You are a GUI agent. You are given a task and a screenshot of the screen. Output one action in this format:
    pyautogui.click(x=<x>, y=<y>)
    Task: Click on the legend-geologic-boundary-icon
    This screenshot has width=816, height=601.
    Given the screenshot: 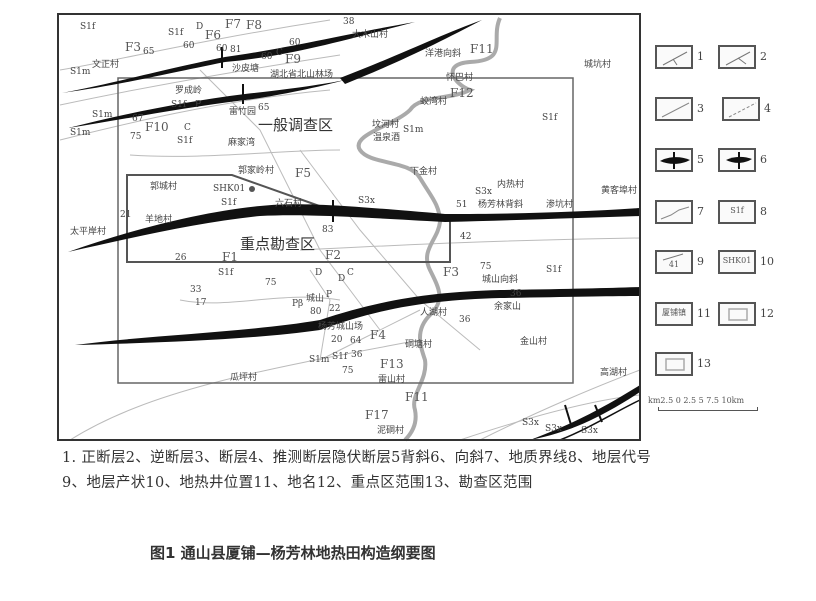 What is the action you would take?
    pyautogui.click(x=674, y=212)
    